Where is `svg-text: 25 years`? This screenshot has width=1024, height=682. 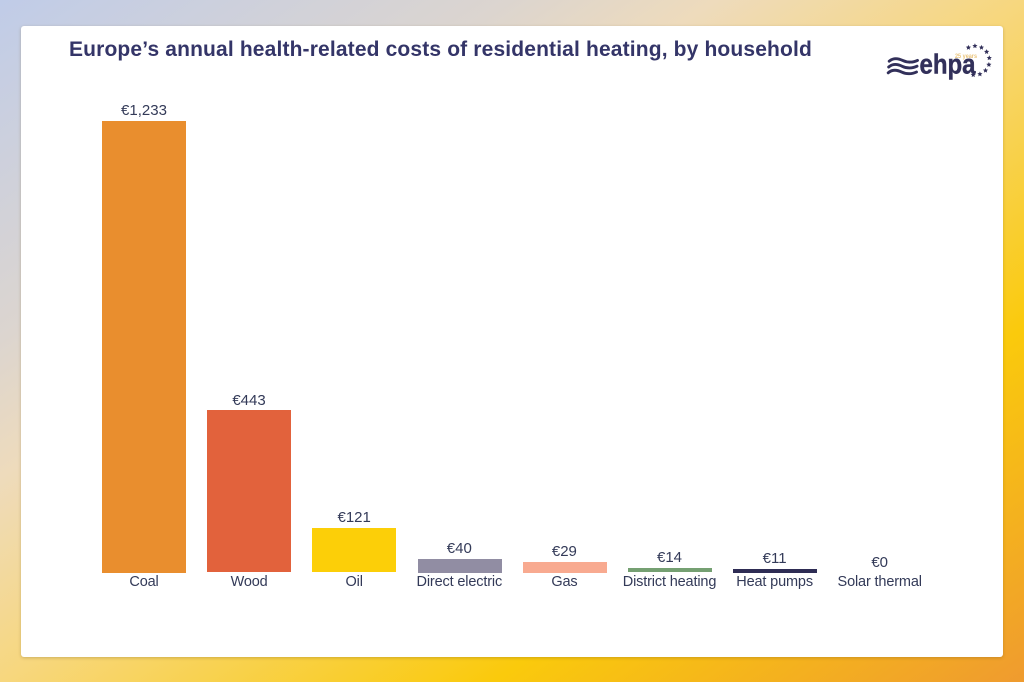 svg-text: 25 years is located at coordinates (966, 57).